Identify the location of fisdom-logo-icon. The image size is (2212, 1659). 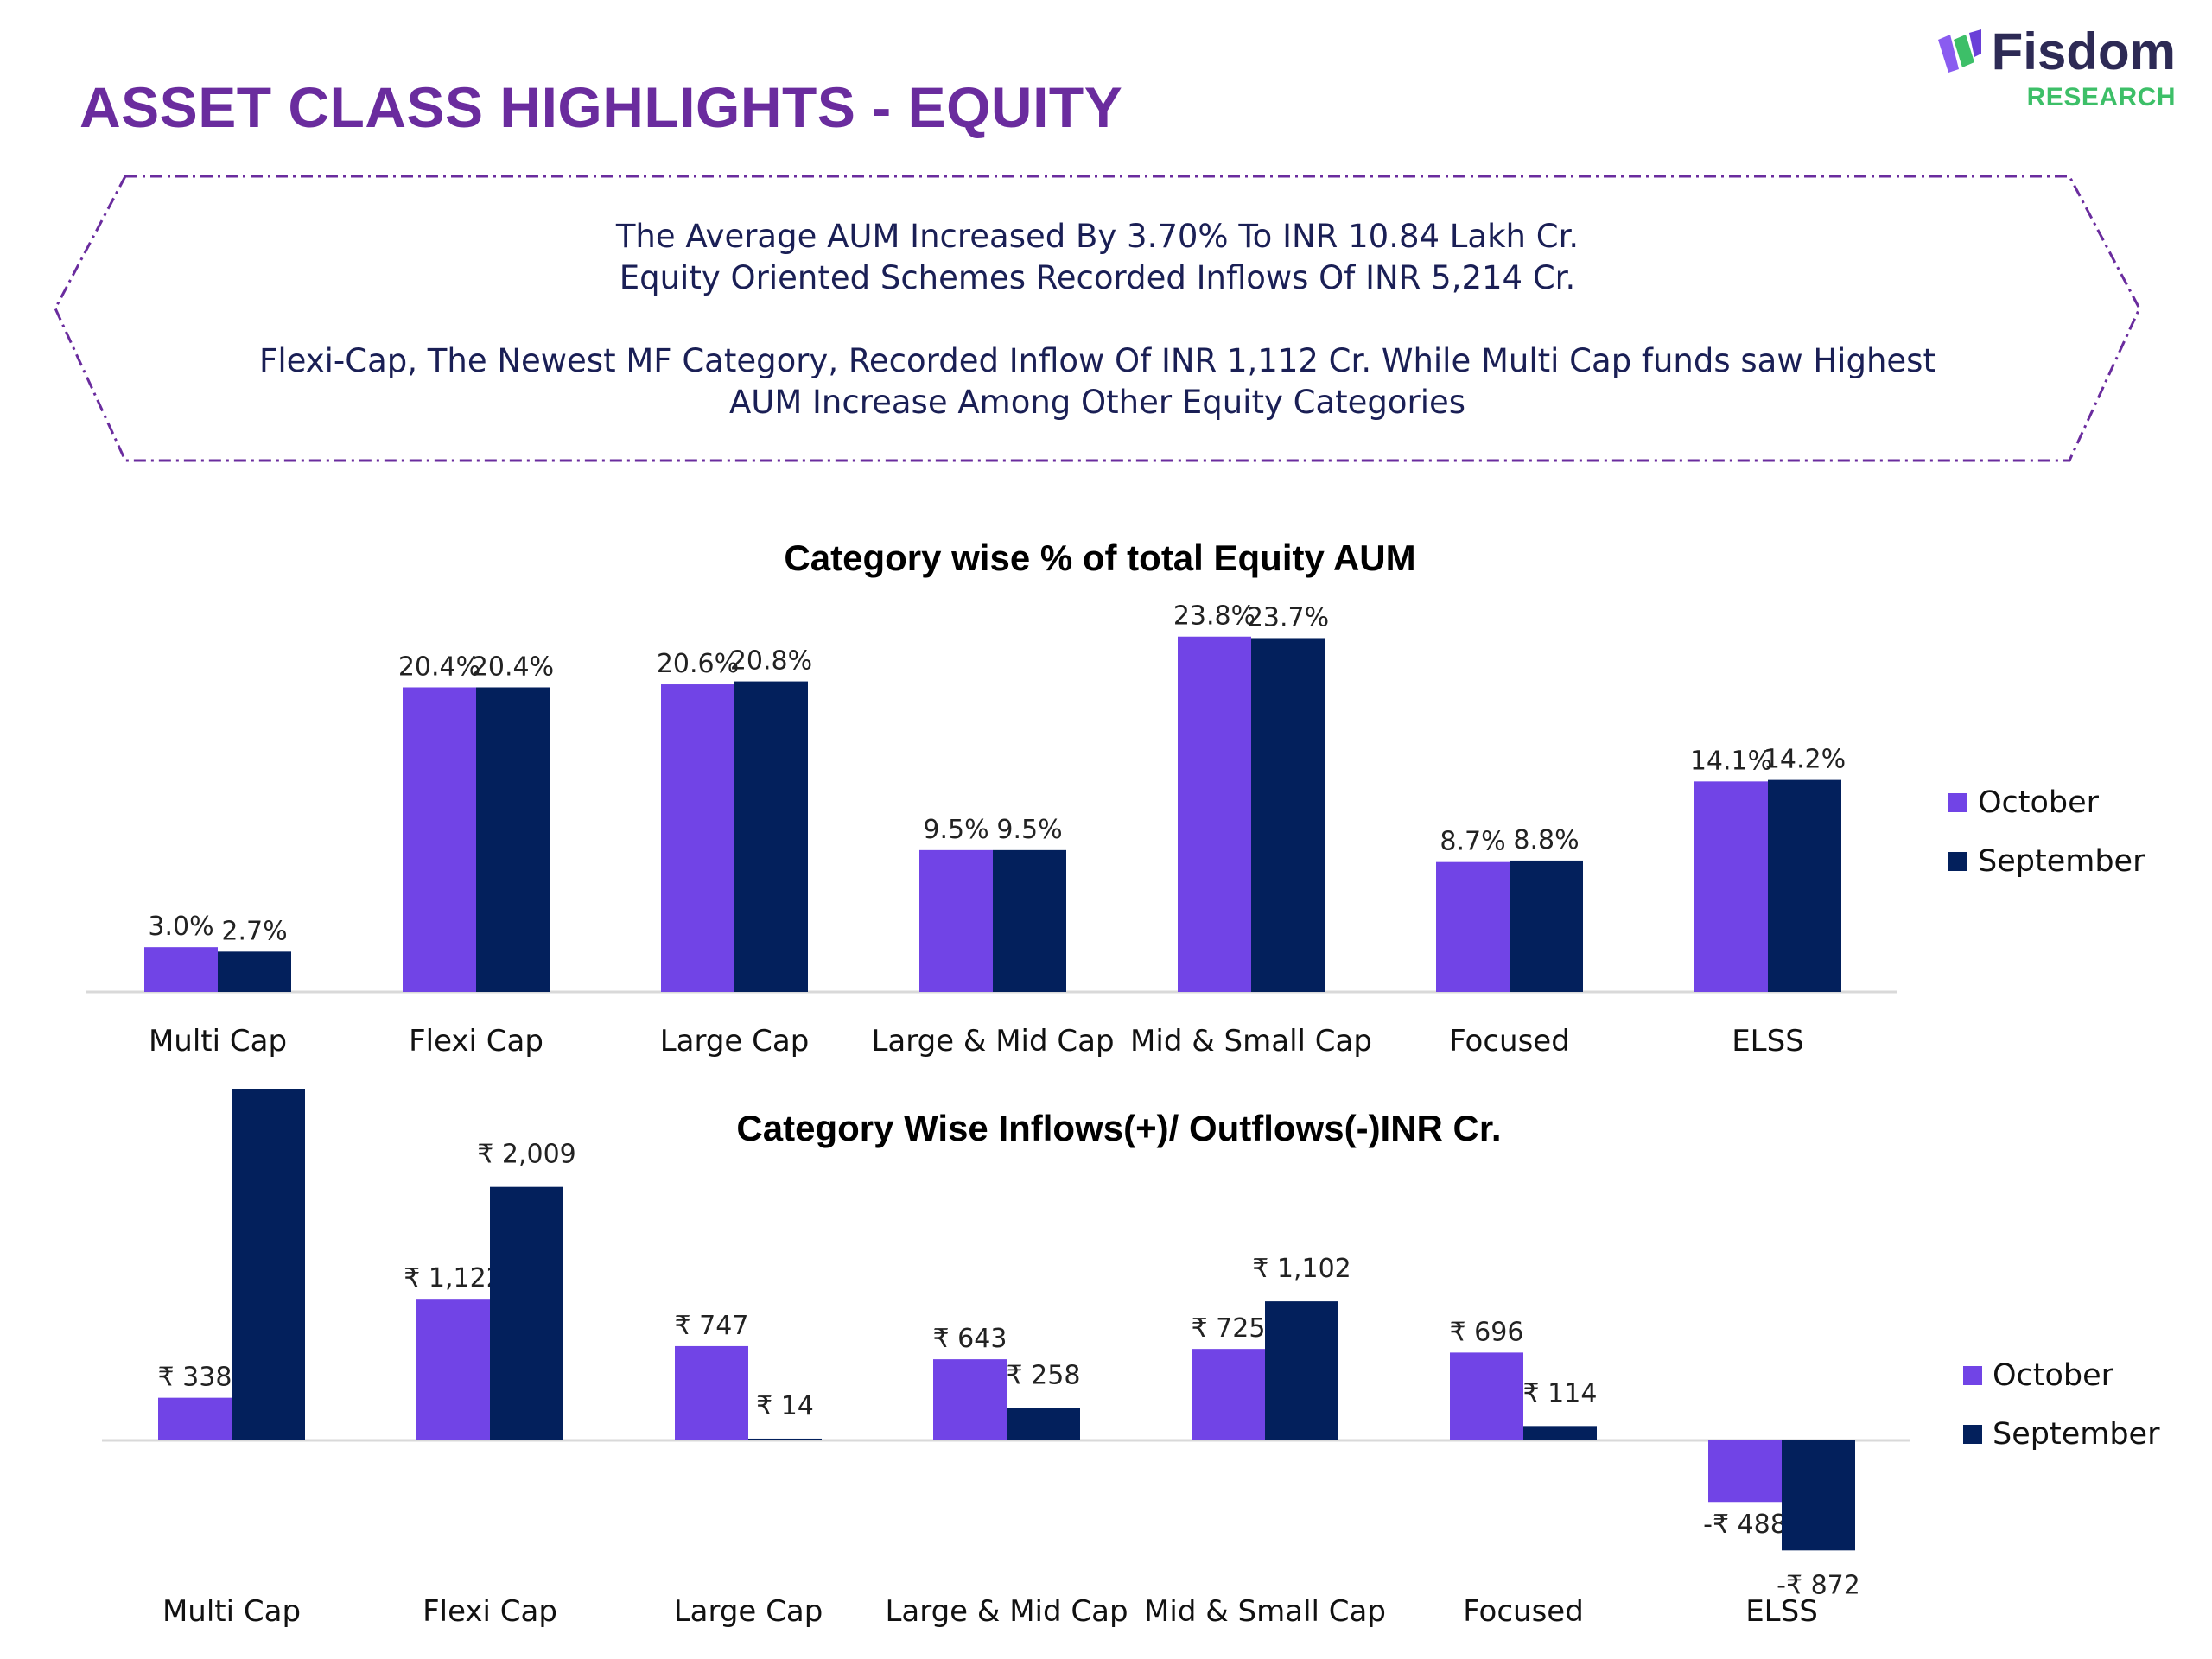
(1959, 51).